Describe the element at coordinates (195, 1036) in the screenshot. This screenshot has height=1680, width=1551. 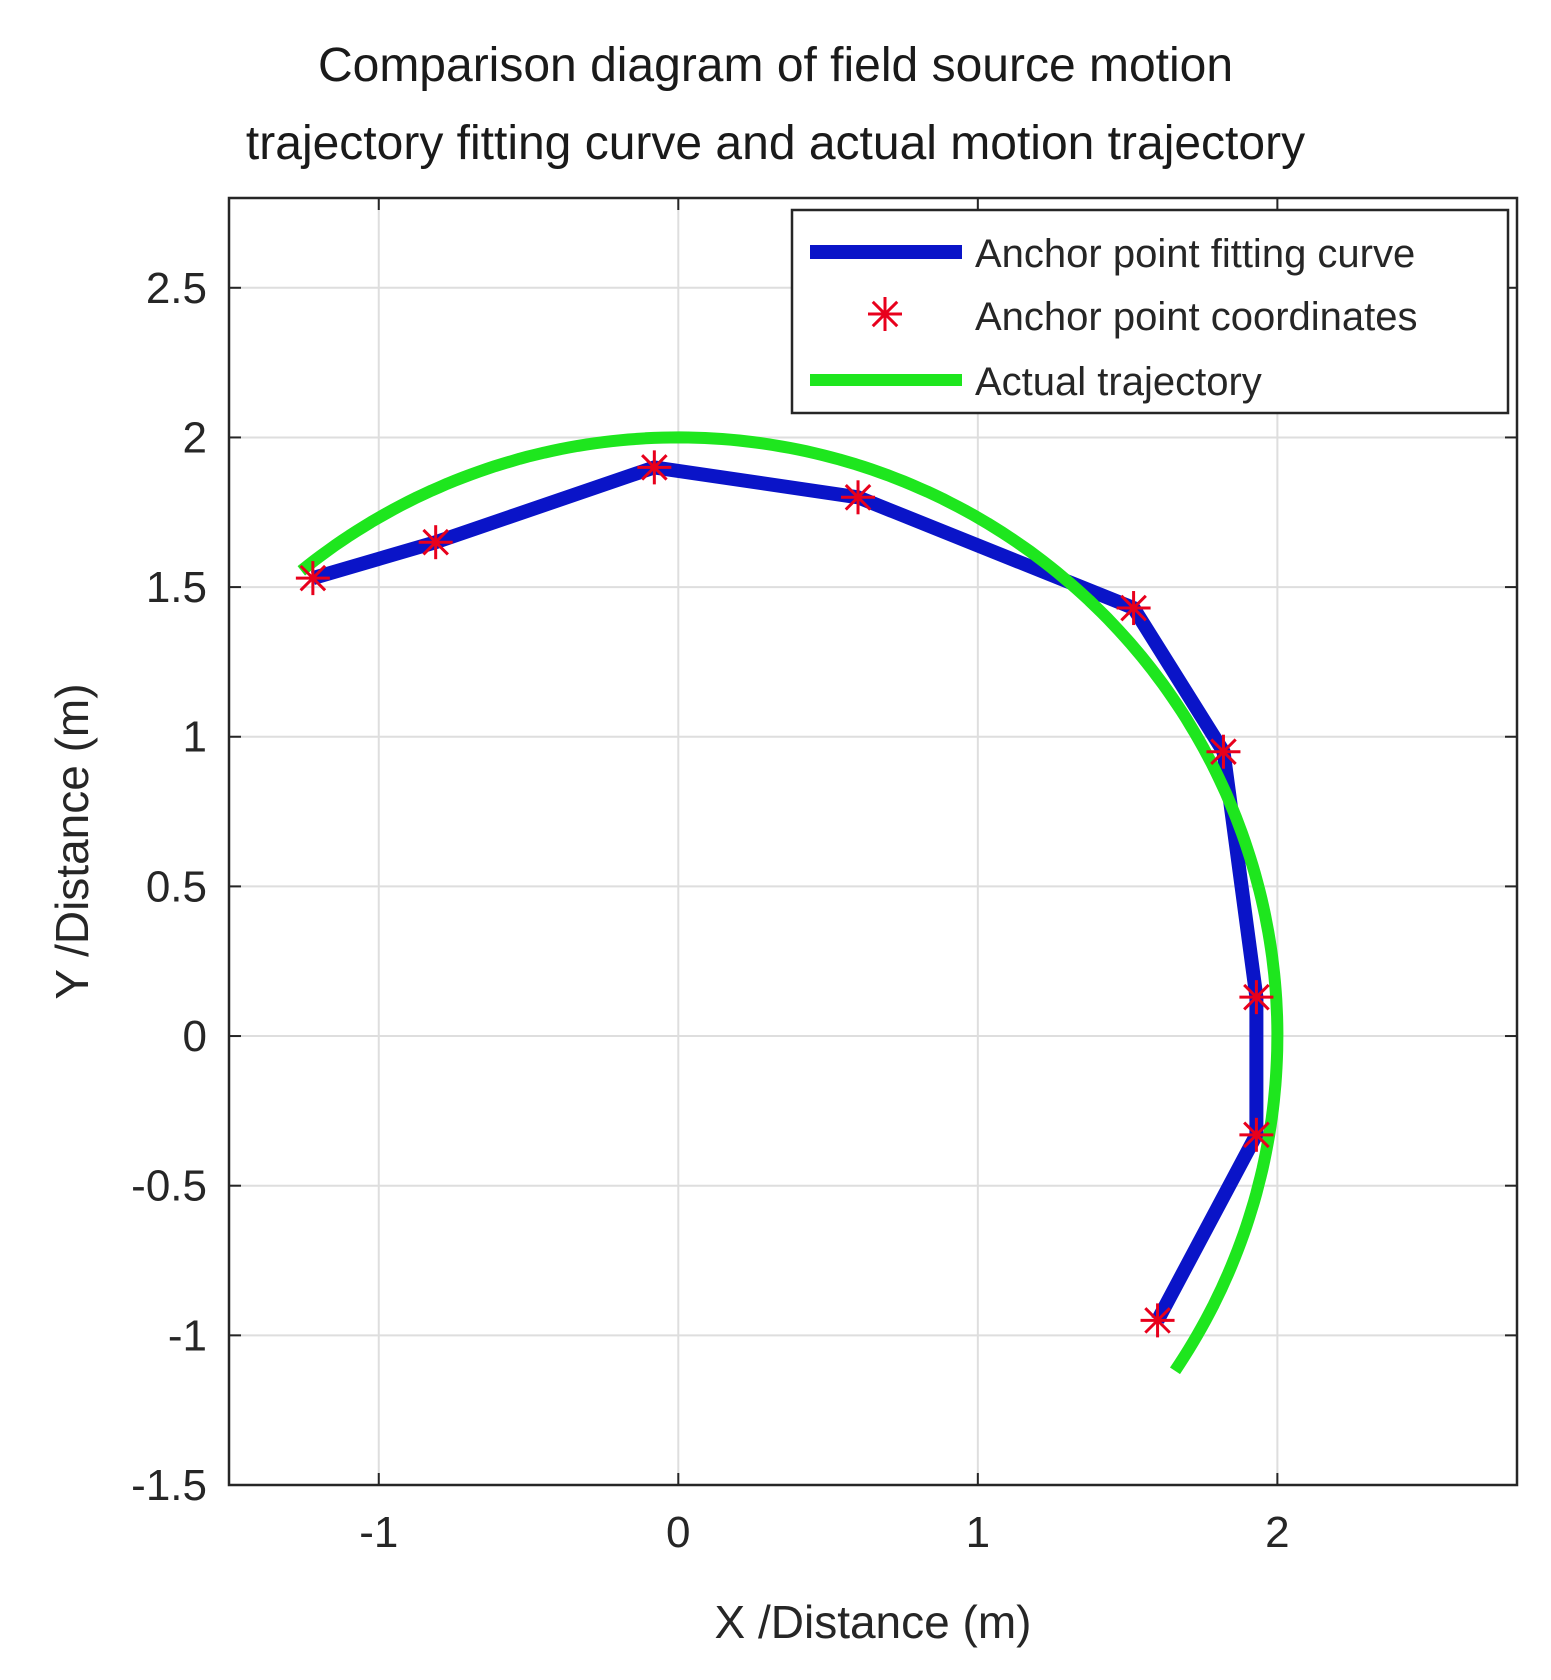
I see `y-tick-label: 0` at that location.